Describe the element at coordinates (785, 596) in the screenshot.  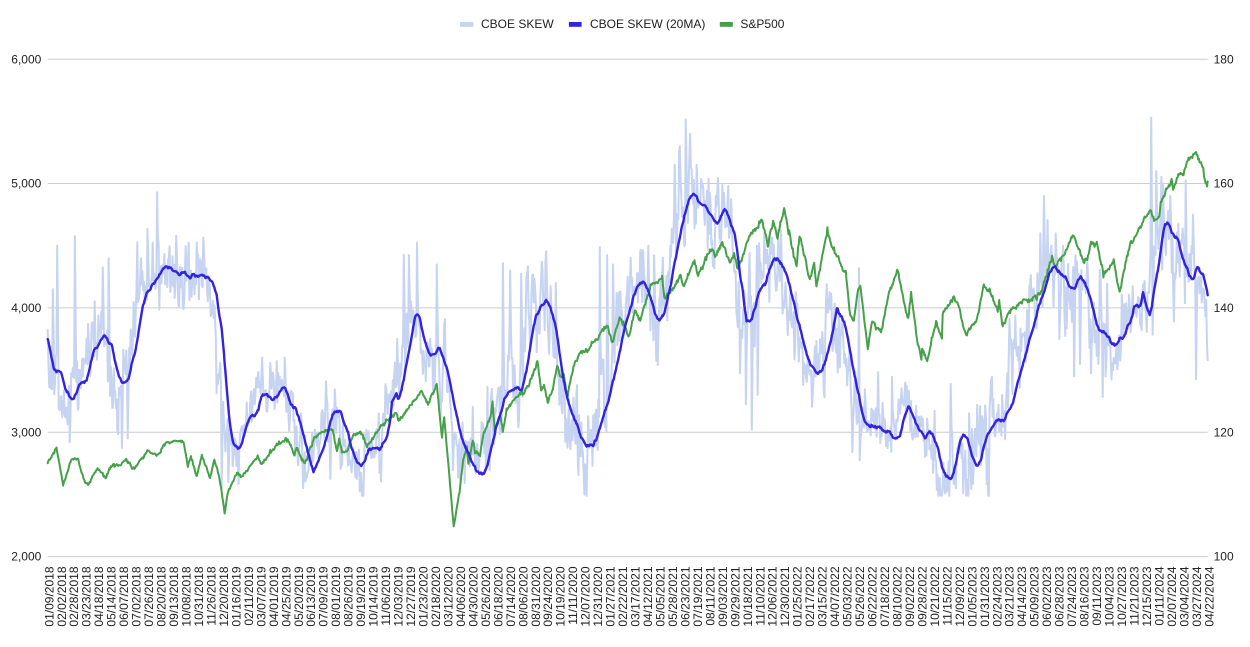
I see `svg-text: 12/30/2021` at that location.